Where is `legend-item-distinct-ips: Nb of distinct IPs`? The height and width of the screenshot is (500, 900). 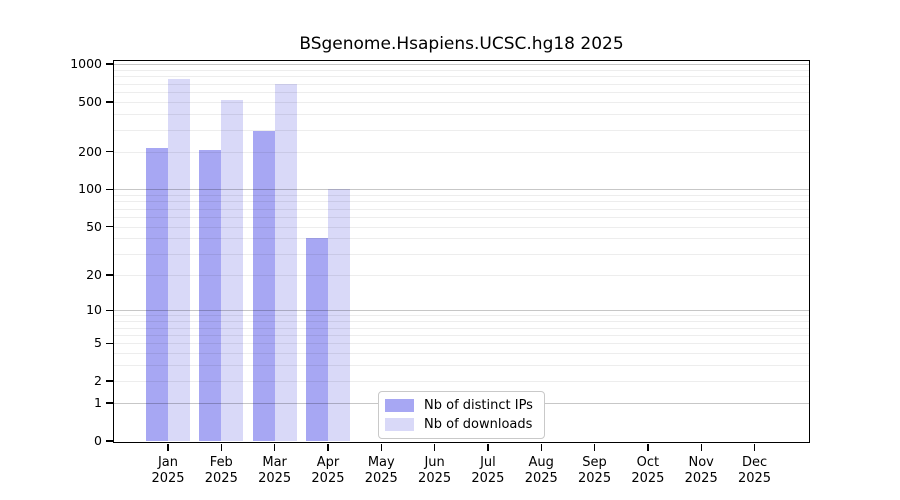
legend-item-distinct-ips: Nb of distinct IPs is located at coordinates (460, 405).